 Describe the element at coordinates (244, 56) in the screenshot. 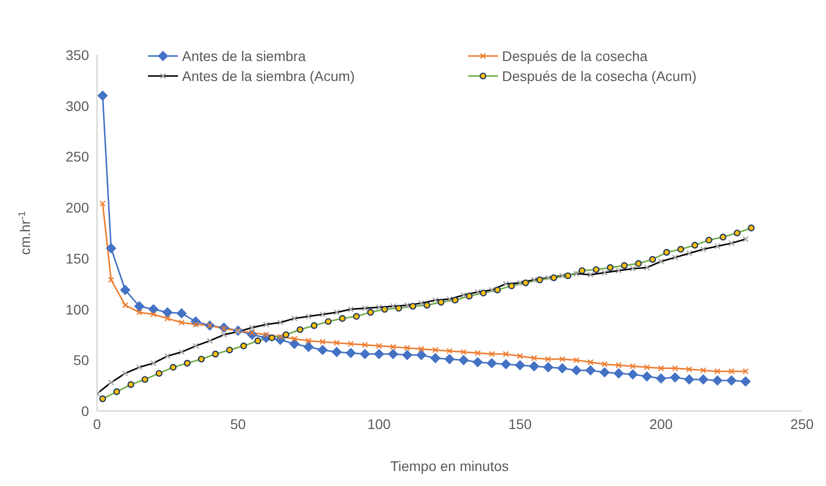

I see `legend-label: Antes de la siembra` at that location.